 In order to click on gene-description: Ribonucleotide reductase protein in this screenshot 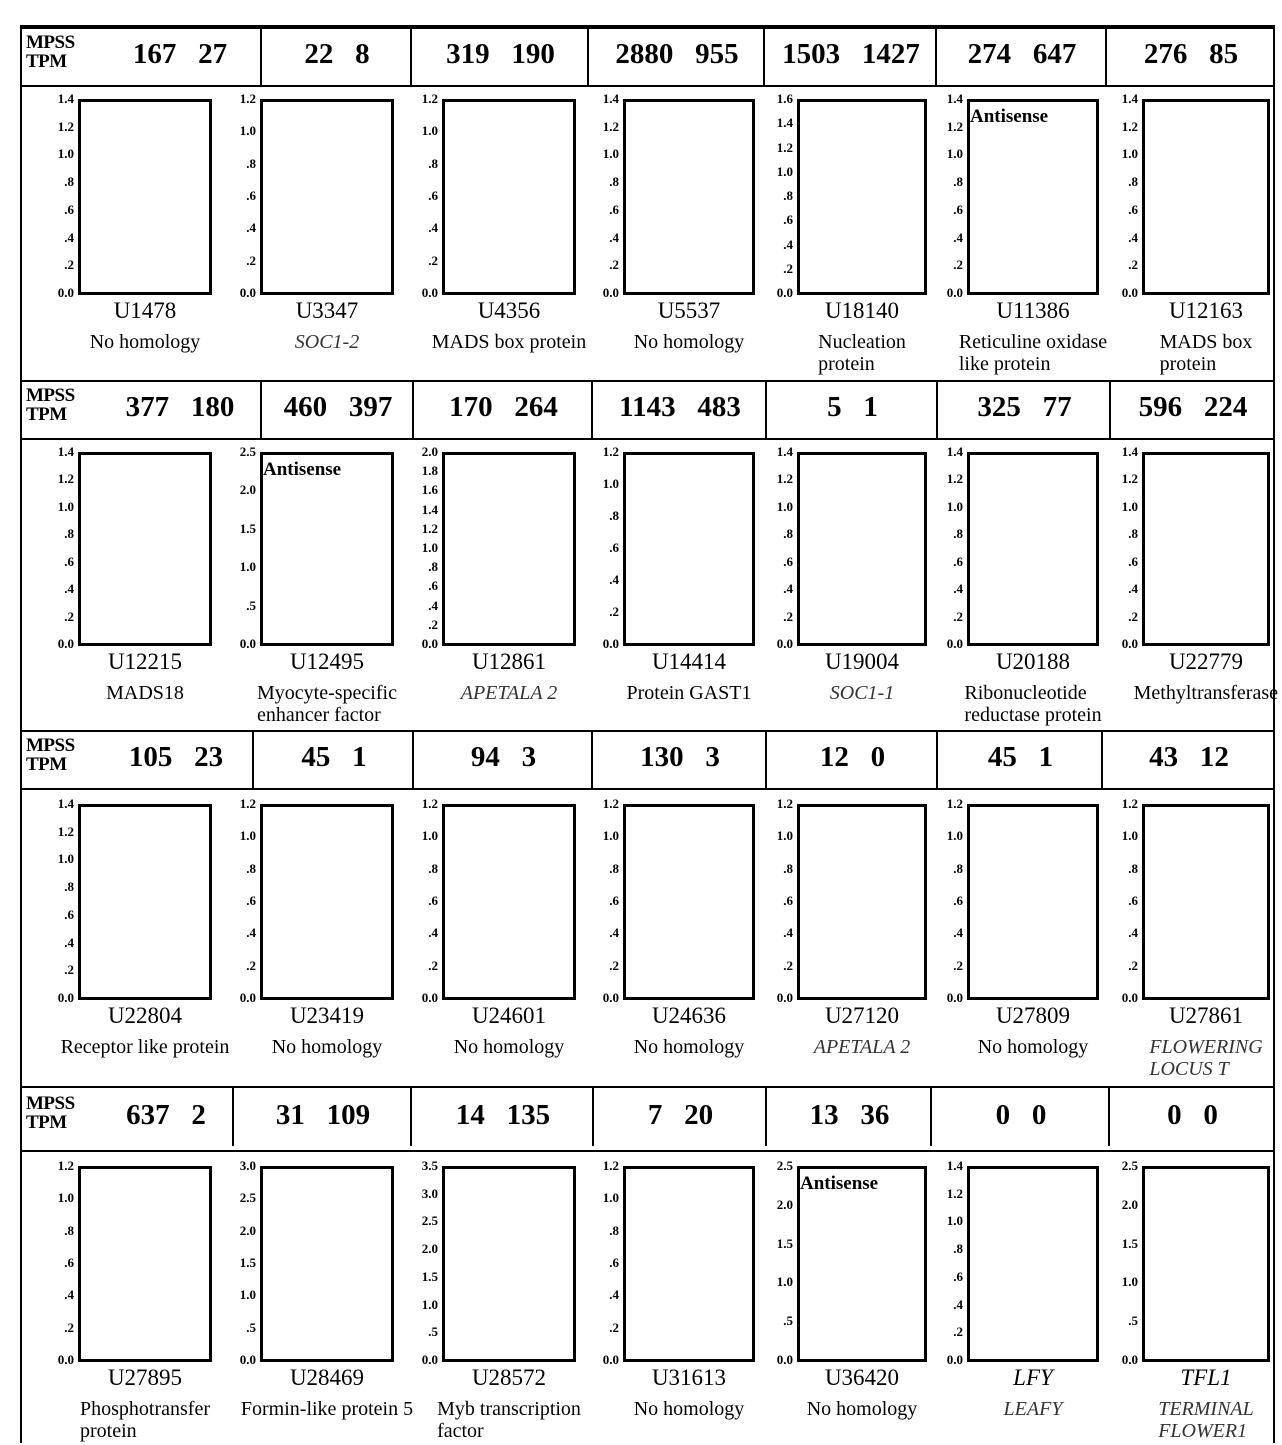, I will do `click(1032, 704)`.